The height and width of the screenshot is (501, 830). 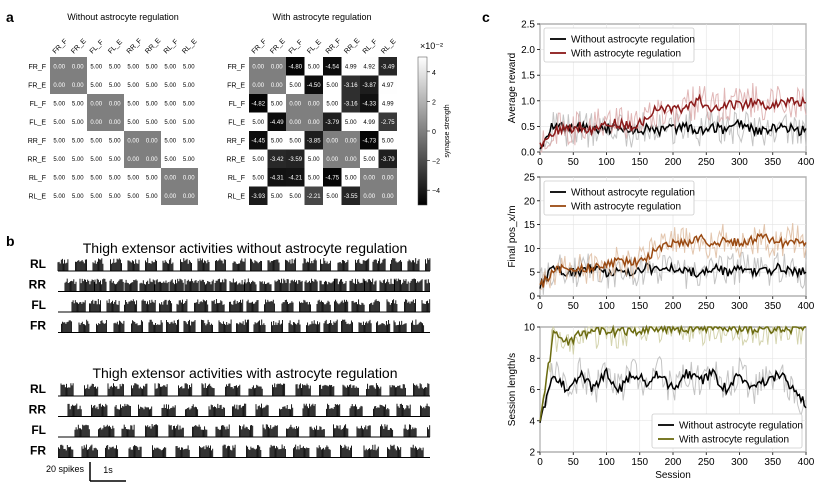 What do you see at coordinates (633, 40) in the screenshot?
I see `legend-label: Without astrocyte regulation` at bounding box center [633, 40].